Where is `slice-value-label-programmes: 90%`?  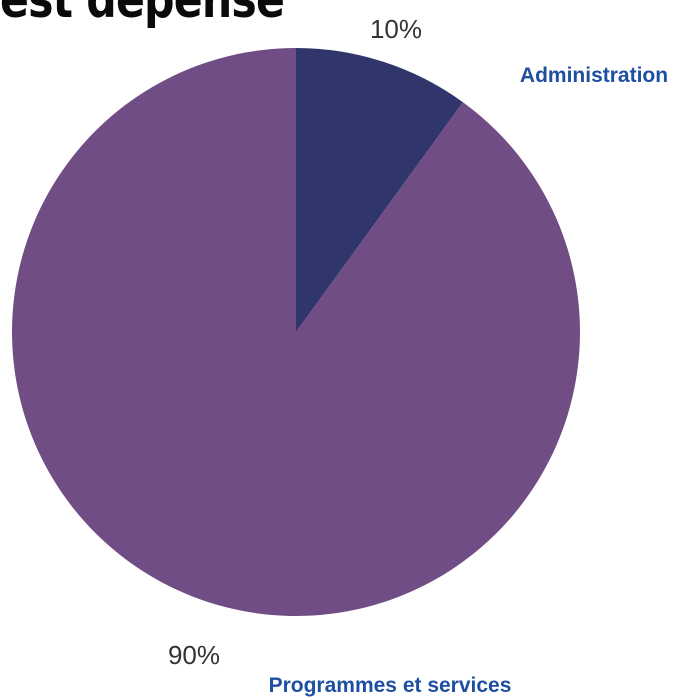 slice-value-label-programmes: 90% is located at coordinates (194, 655).